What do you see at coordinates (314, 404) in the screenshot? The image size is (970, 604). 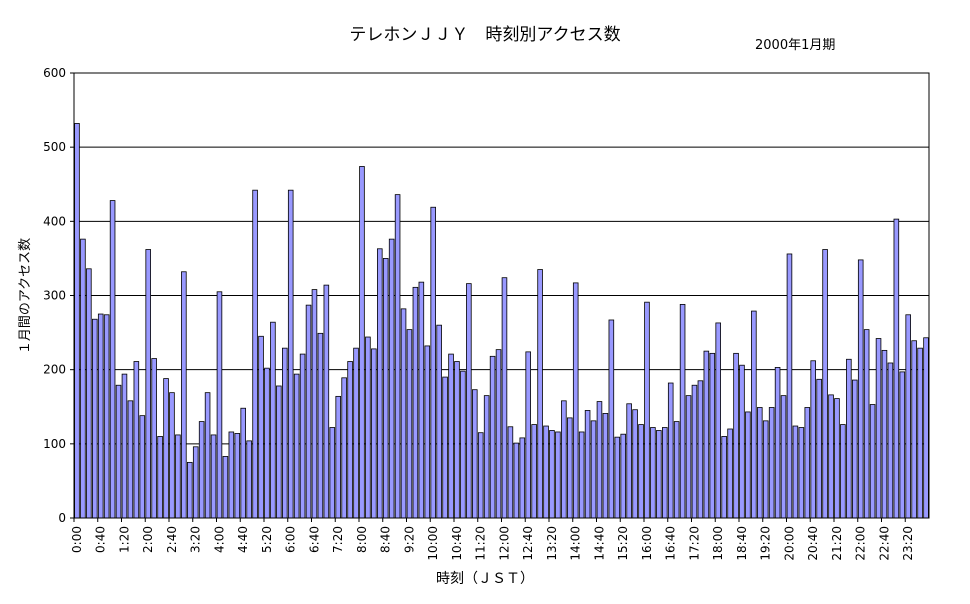 I see `bar-6:40` at bounding box center [314, 404].